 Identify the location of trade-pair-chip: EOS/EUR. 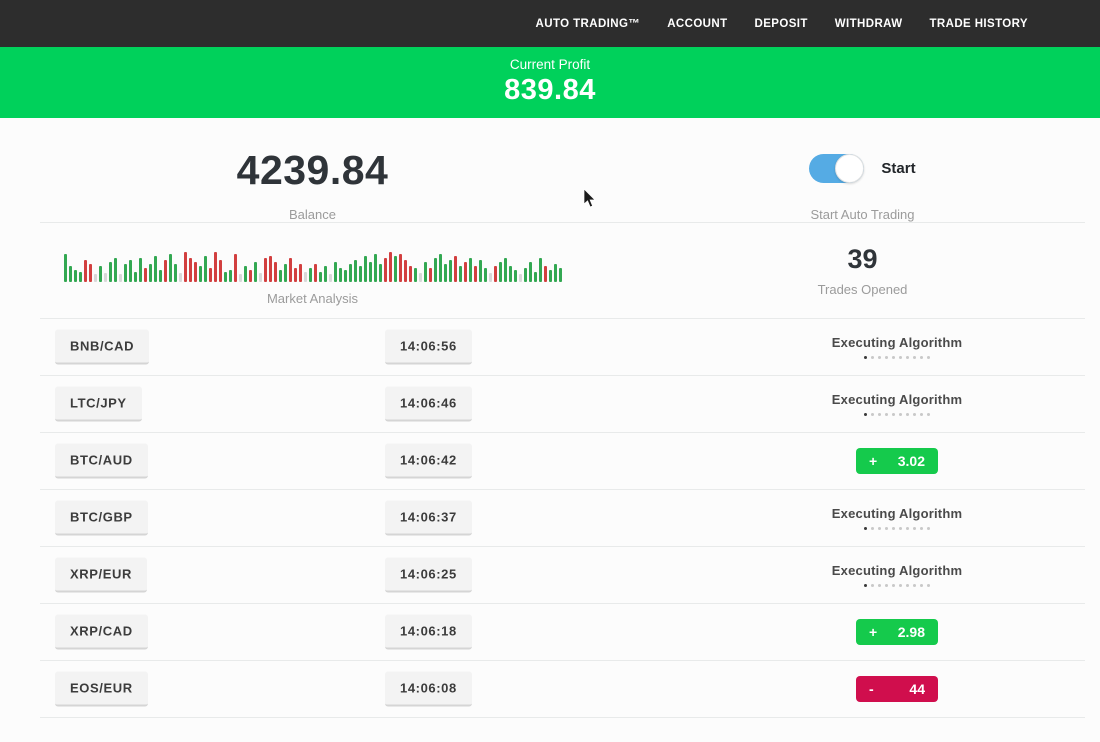
(101, 689).